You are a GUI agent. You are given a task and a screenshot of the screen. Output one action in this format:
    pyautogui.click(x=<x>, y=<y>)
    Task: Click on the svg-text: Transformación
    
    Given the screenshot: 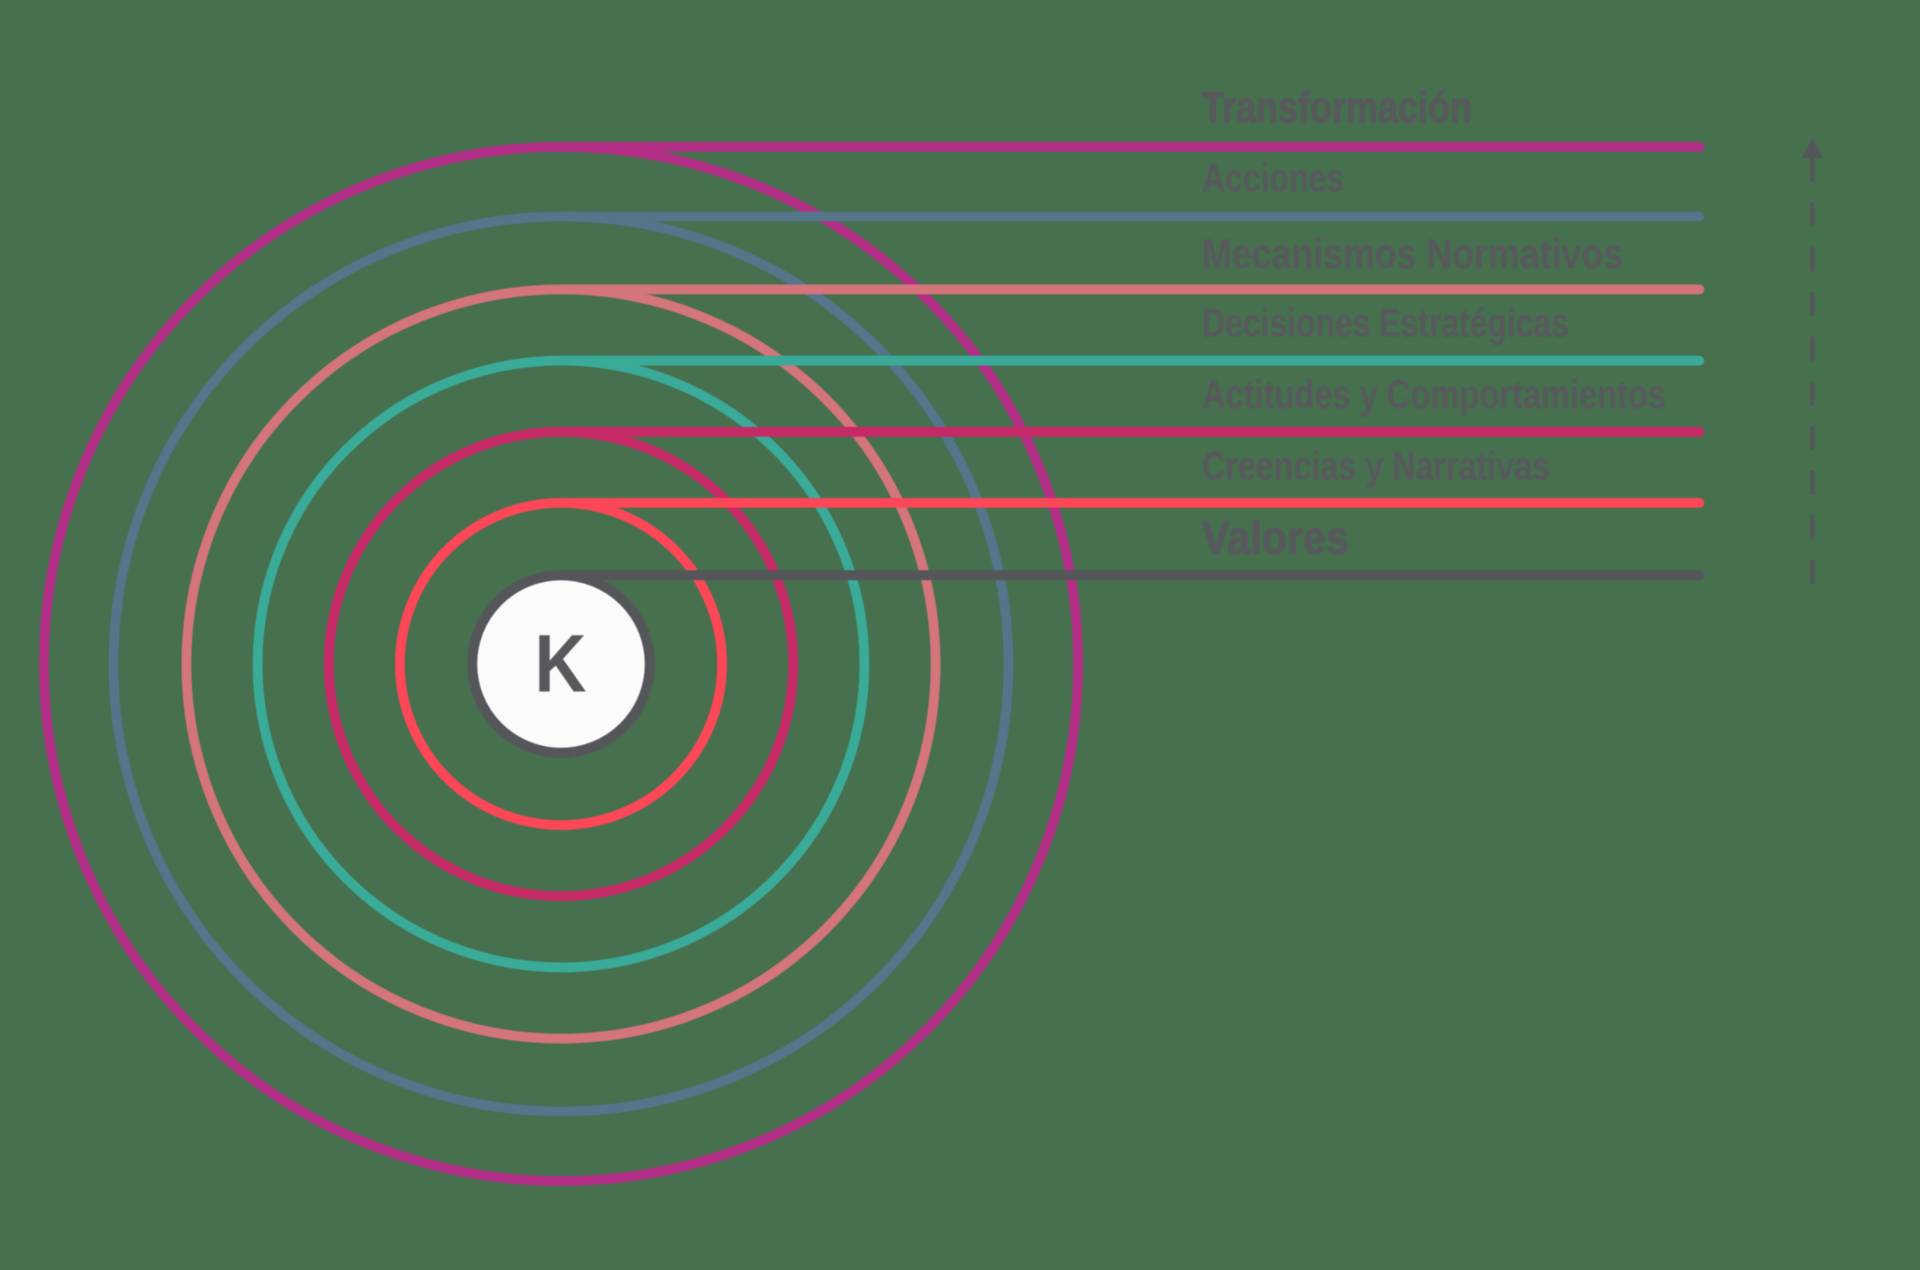 What is the action you would take?
    pyautogui.click(x=1337, y=107)
    